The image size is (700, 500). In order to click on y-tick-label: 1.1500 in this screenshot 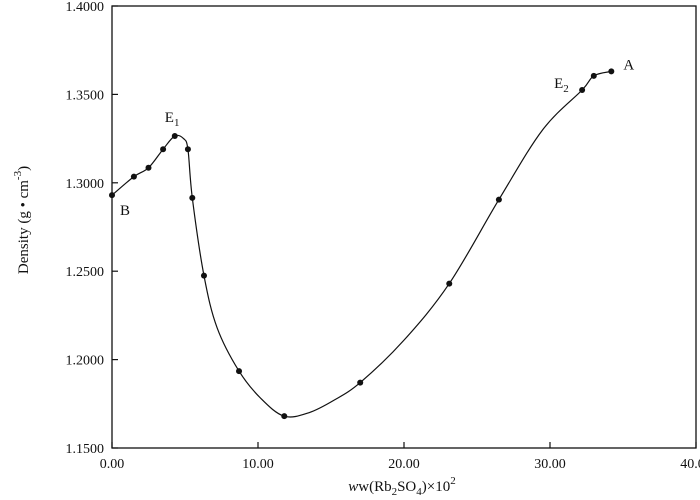, I will do `click(85, 449)`.